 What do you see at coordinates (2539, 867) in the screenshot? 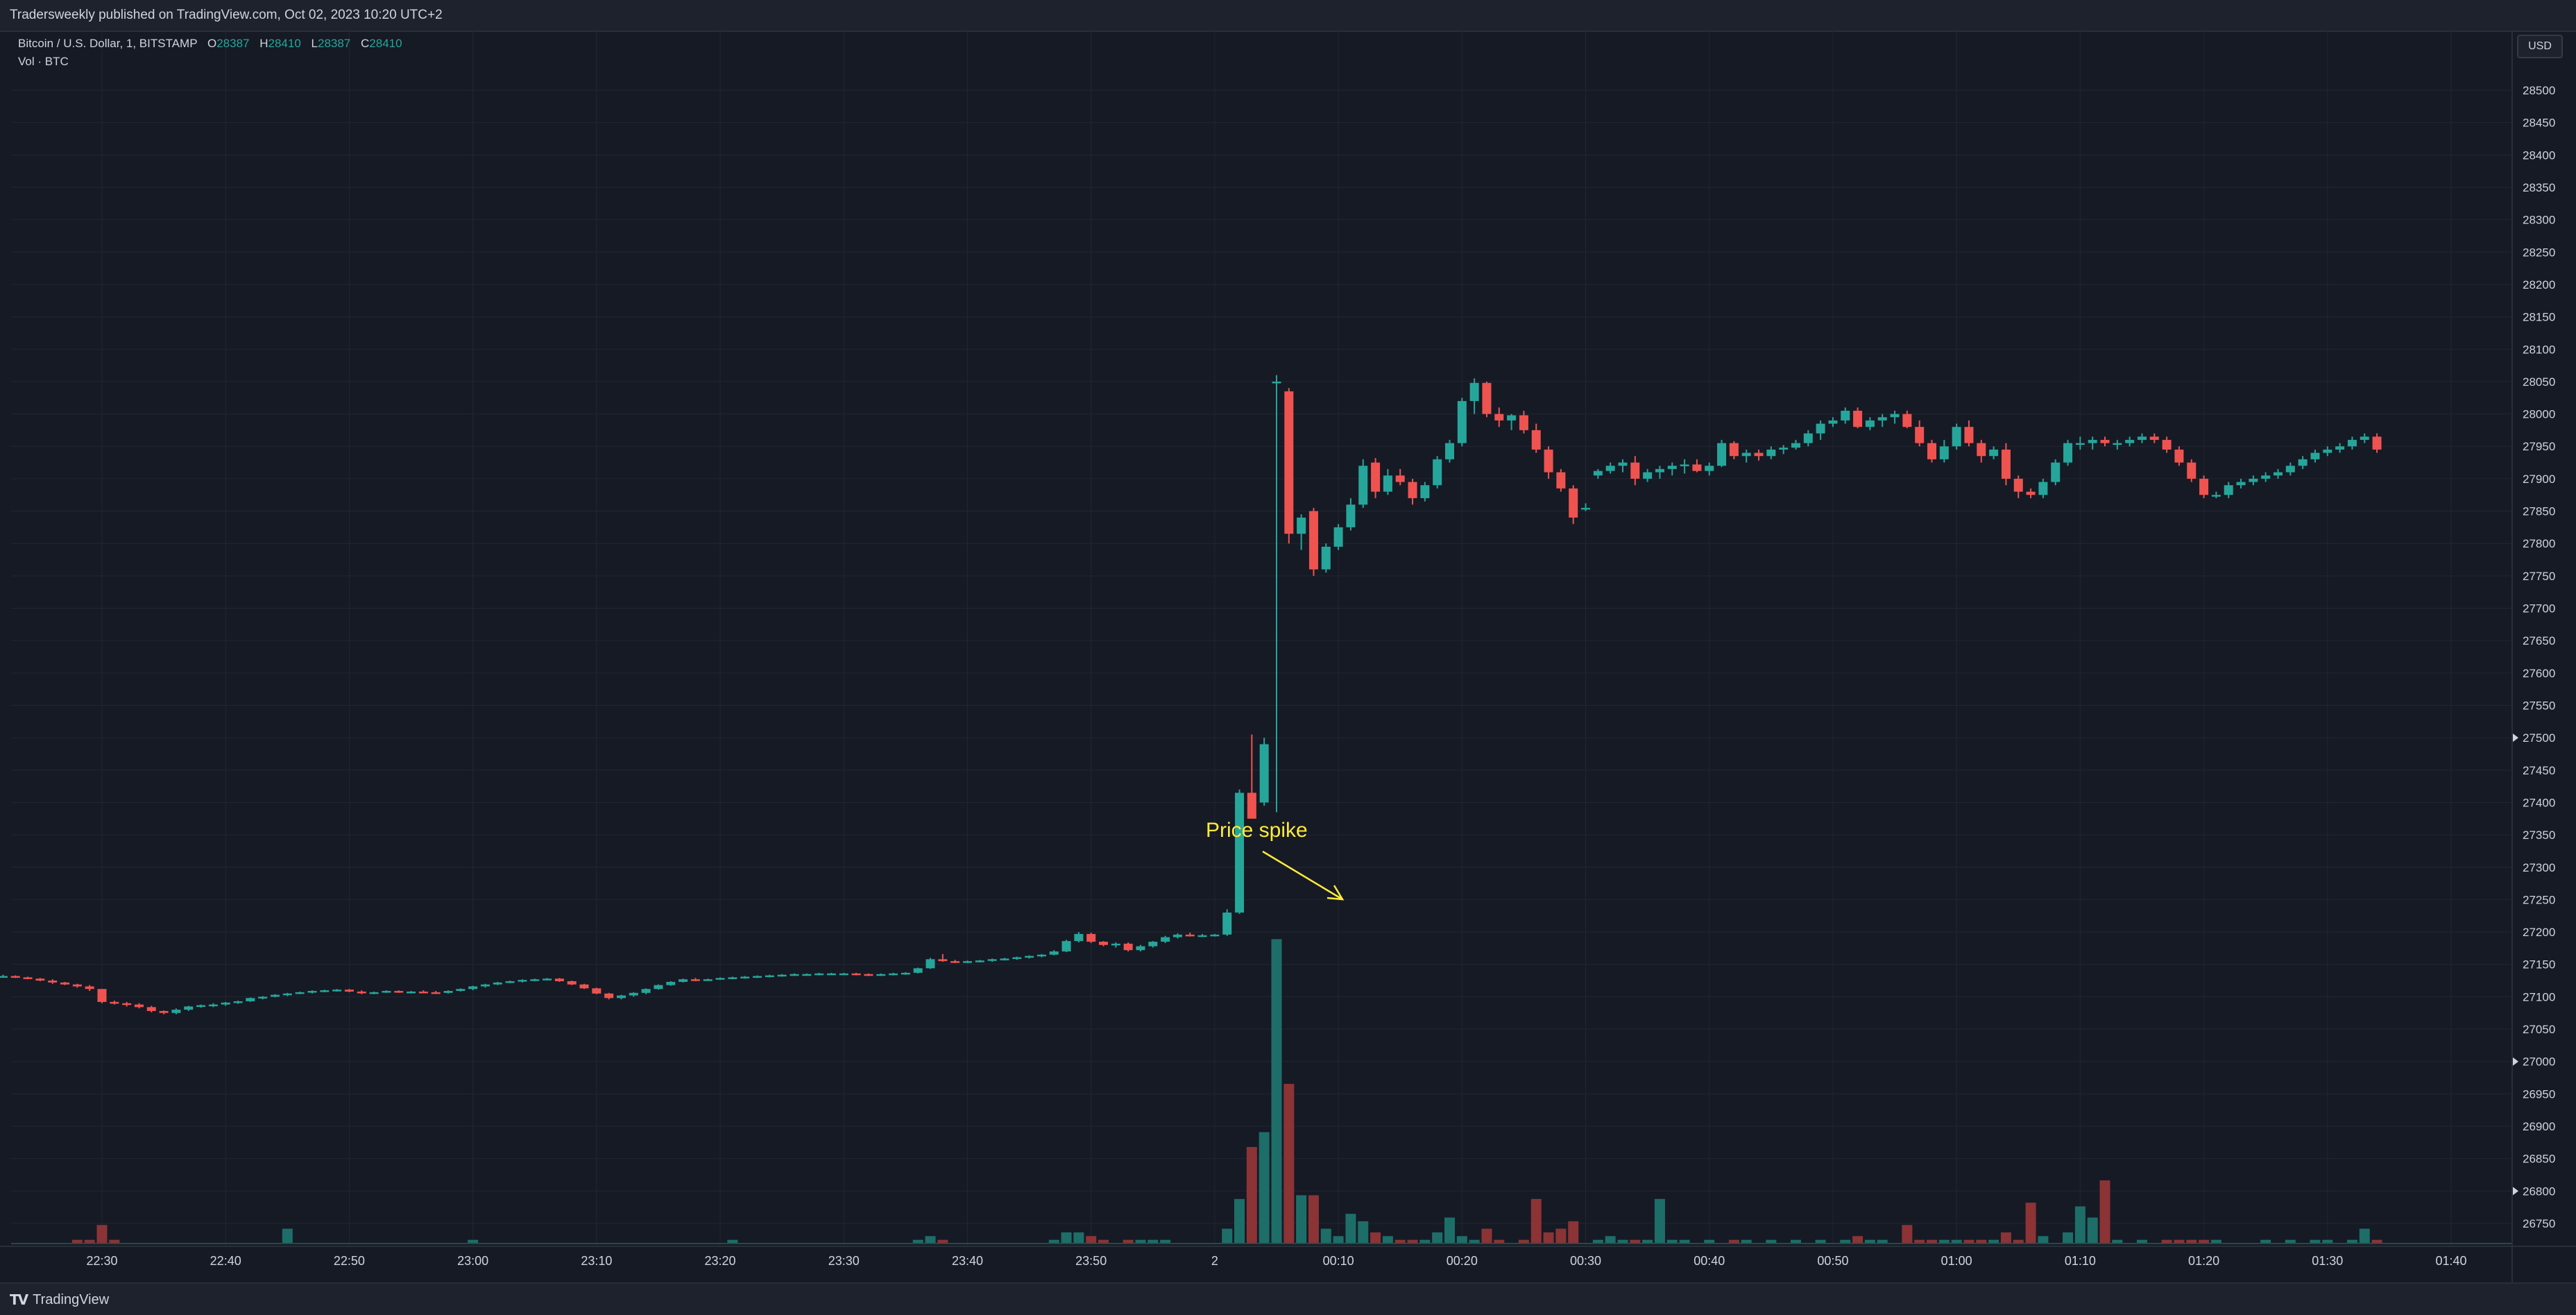
I see `price-tick-label: 27300` at bounding box center [2539, 867].